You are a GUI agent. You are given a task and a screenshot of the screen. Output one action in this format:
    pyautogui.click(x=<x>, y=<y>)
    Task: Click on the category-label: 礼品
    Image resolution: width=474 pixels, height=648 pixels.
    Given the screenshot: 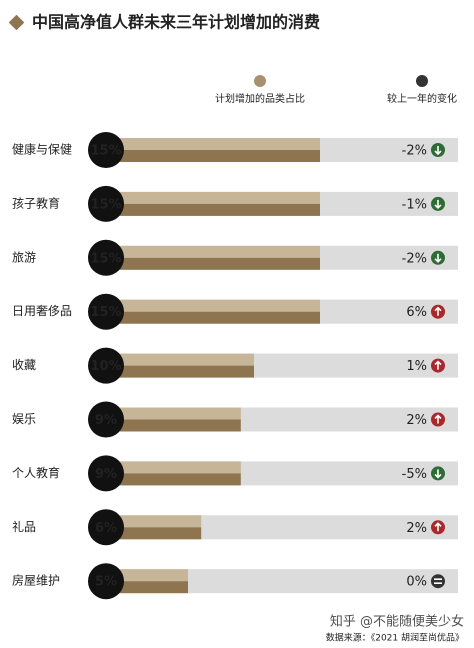 What is the action you would take?
    pyautogui.click(x=24, y=526)
    